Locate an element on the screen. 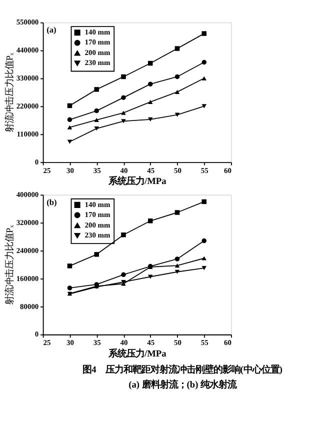 This screenshot has height=422, width=326. y-tick-label: 240000 is located at coordinates (27, 250).